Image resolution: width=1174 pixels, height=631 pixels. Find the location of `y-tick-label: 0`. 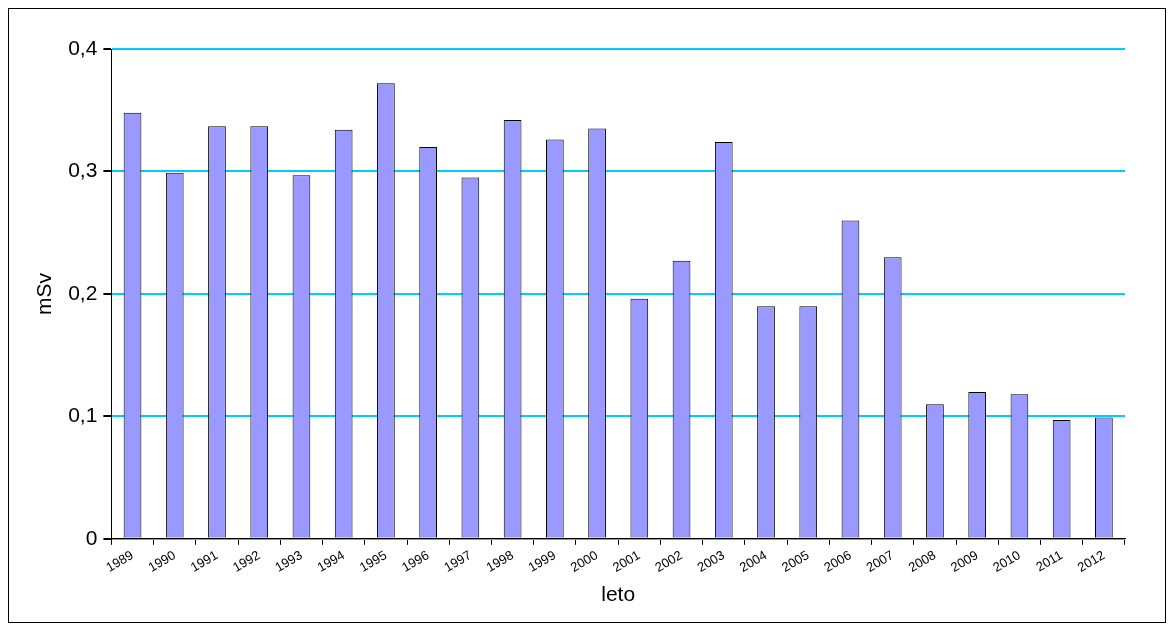

y-tick-label: 0 is located at coordinates (91, 537).